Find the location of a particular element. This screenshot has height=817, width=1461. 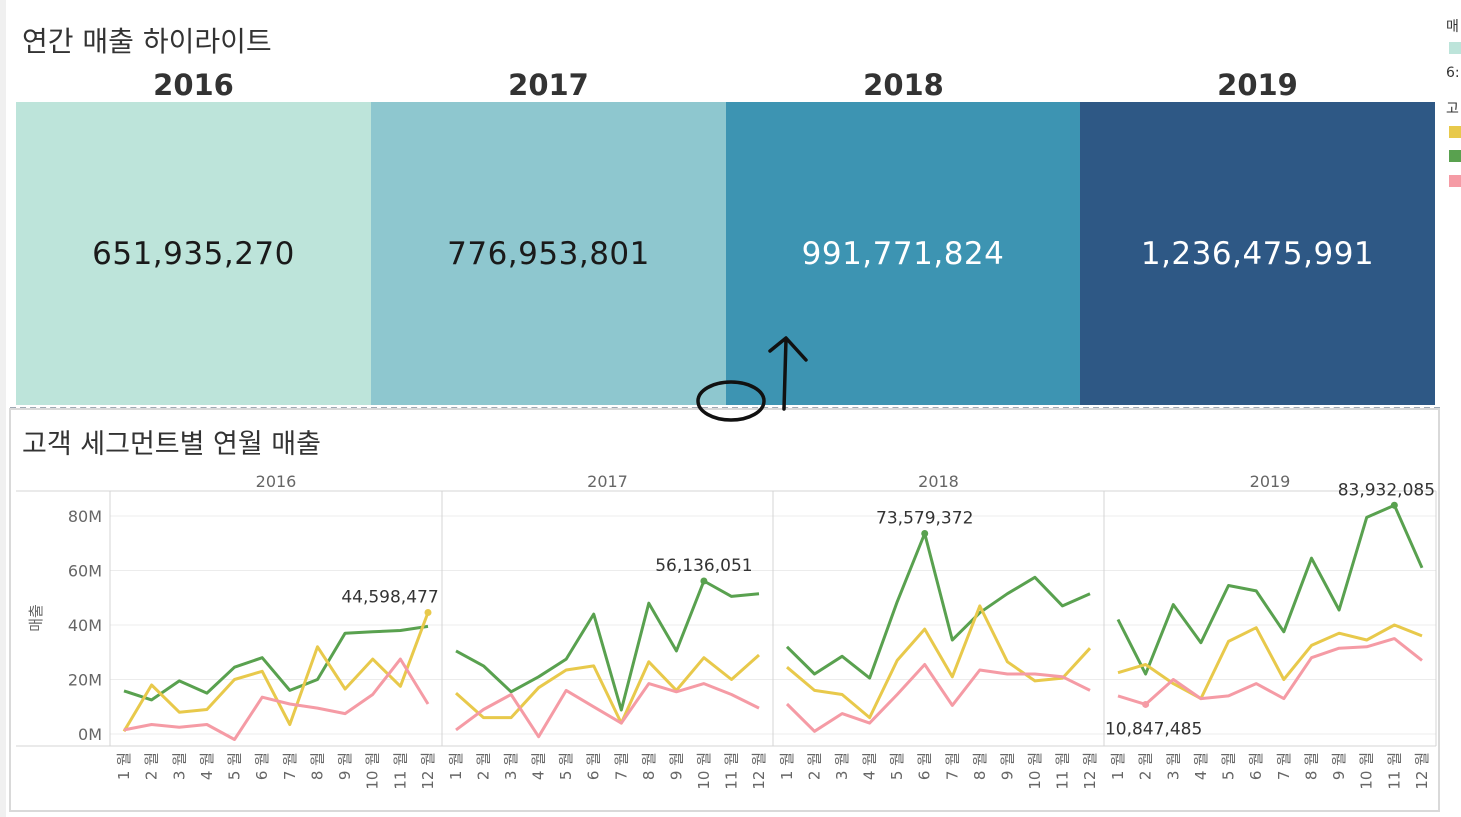

panel-header-2017: 2017 is located at coordinates (607, 481).